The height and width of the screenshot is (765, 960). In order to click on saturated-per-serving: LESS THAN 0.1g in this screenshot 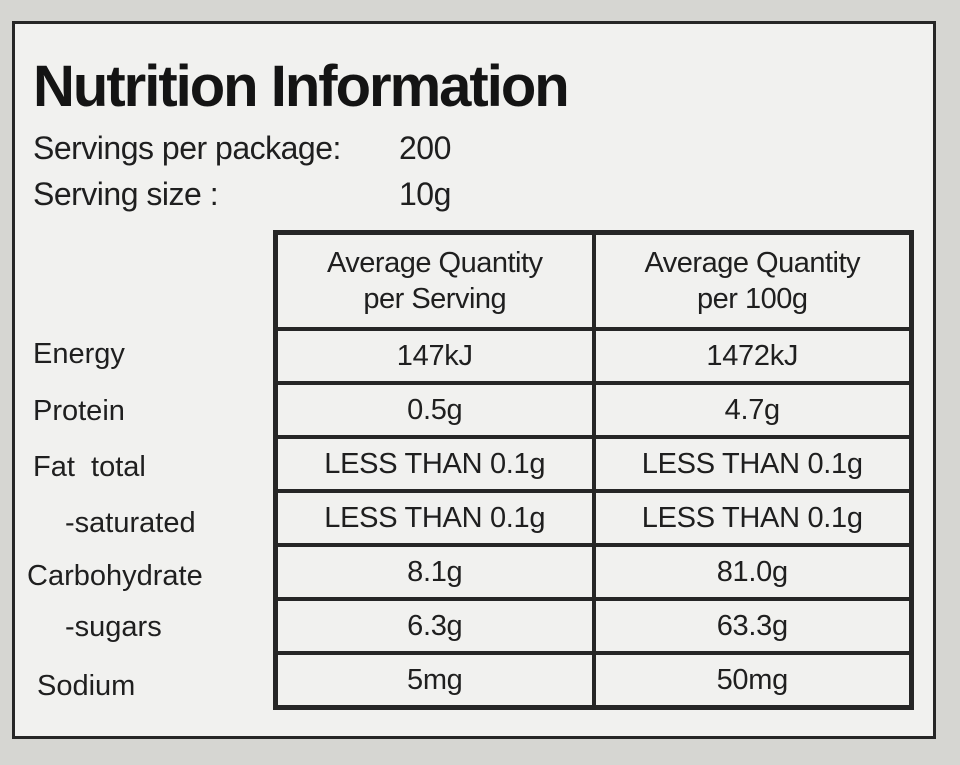, I will do `click(435, 518)`.